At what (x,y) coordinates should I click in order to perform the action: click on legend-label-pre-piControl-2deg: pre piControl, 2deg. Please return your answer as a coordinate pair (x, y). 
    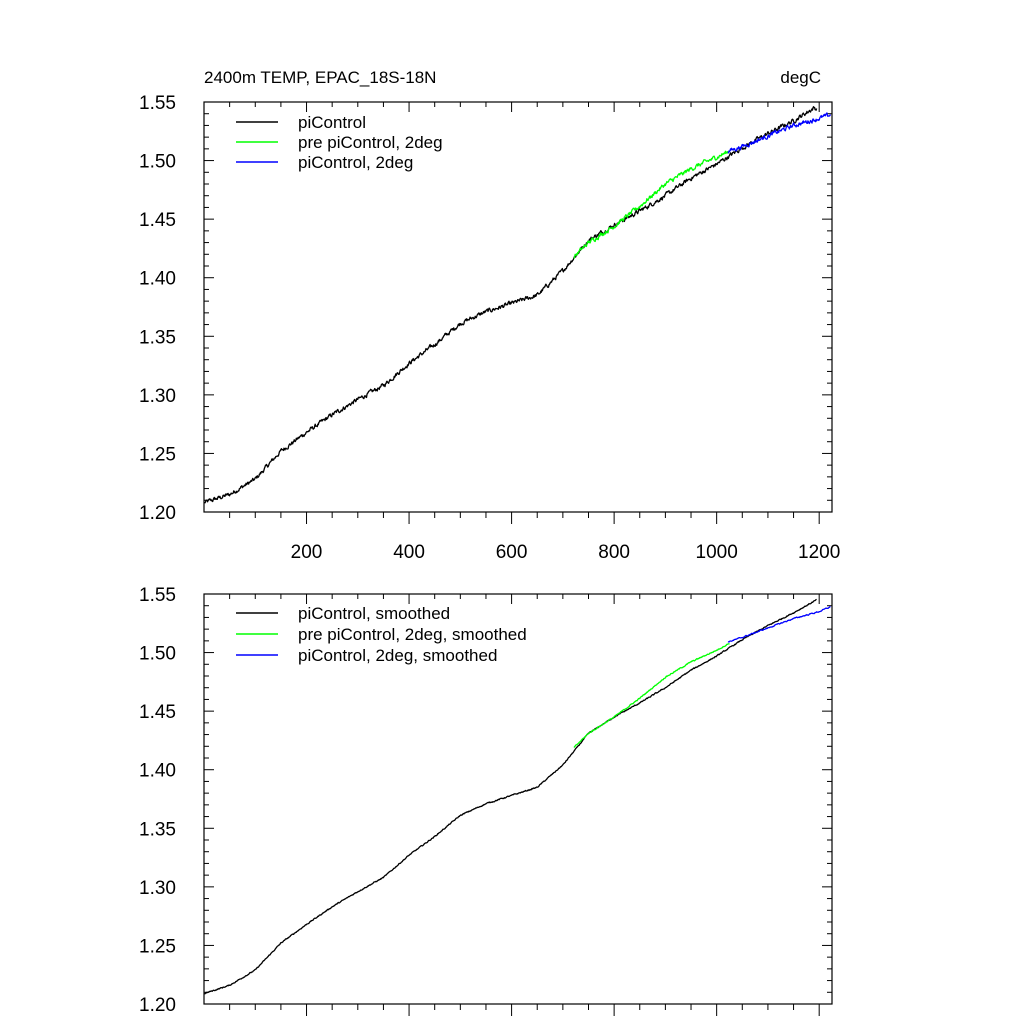
    Looking at the image, I should click on (370, 142).